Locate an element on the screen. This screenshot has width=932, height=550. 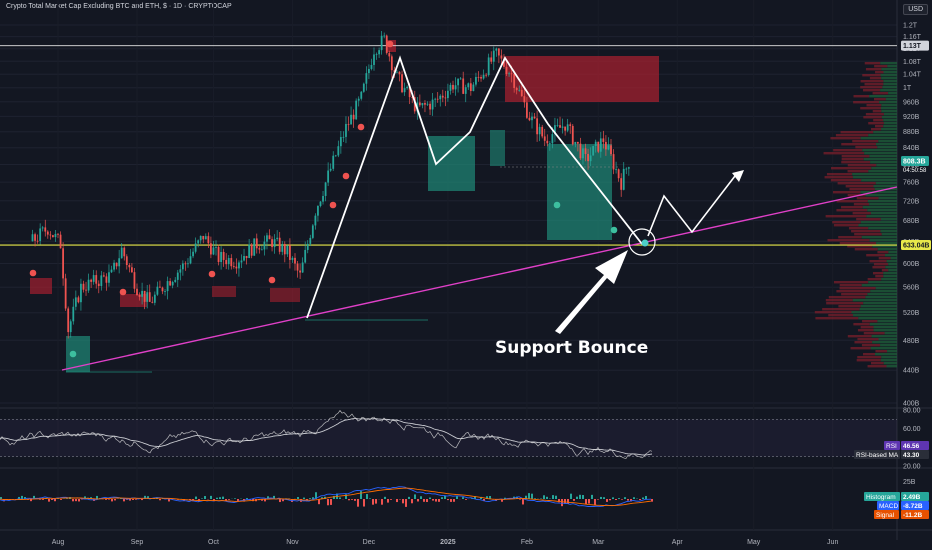
price-tick-label: 1.2T is located at coordinates (910, 26).